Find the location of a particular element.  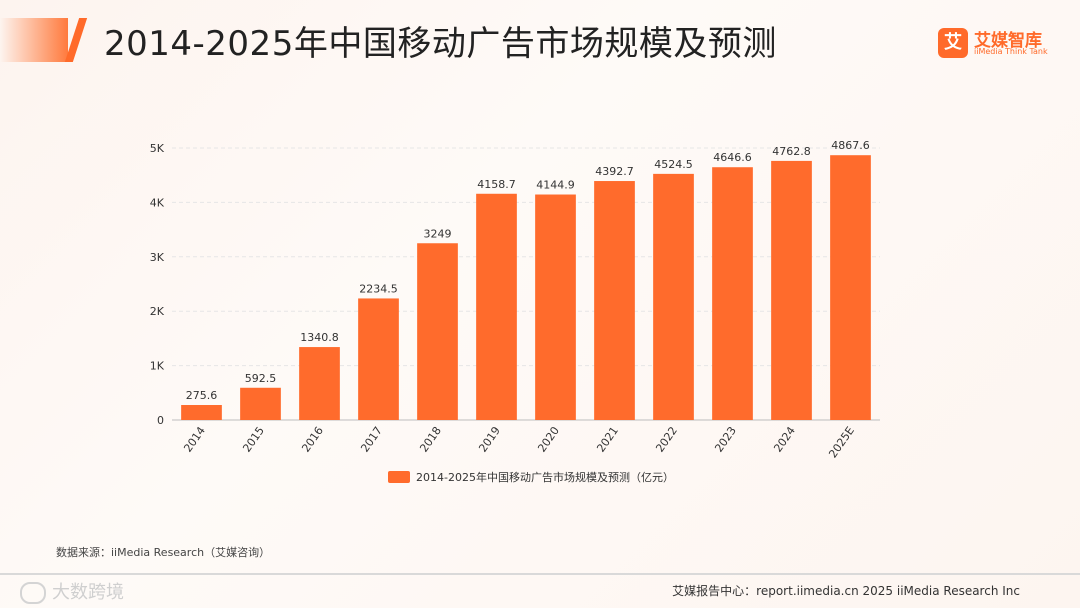

x-tick-label: 2021 is located at coordinates (607, 439).